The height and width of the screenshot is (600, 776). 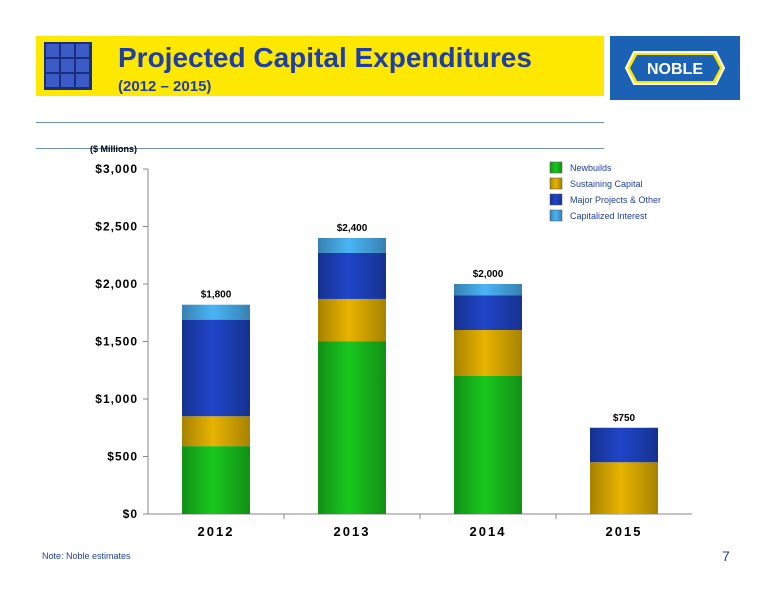 What do you see at coordinates (488, 531) in the screenshot?
I see `x-tick-label: 2014` at bounding box center [488, 531].